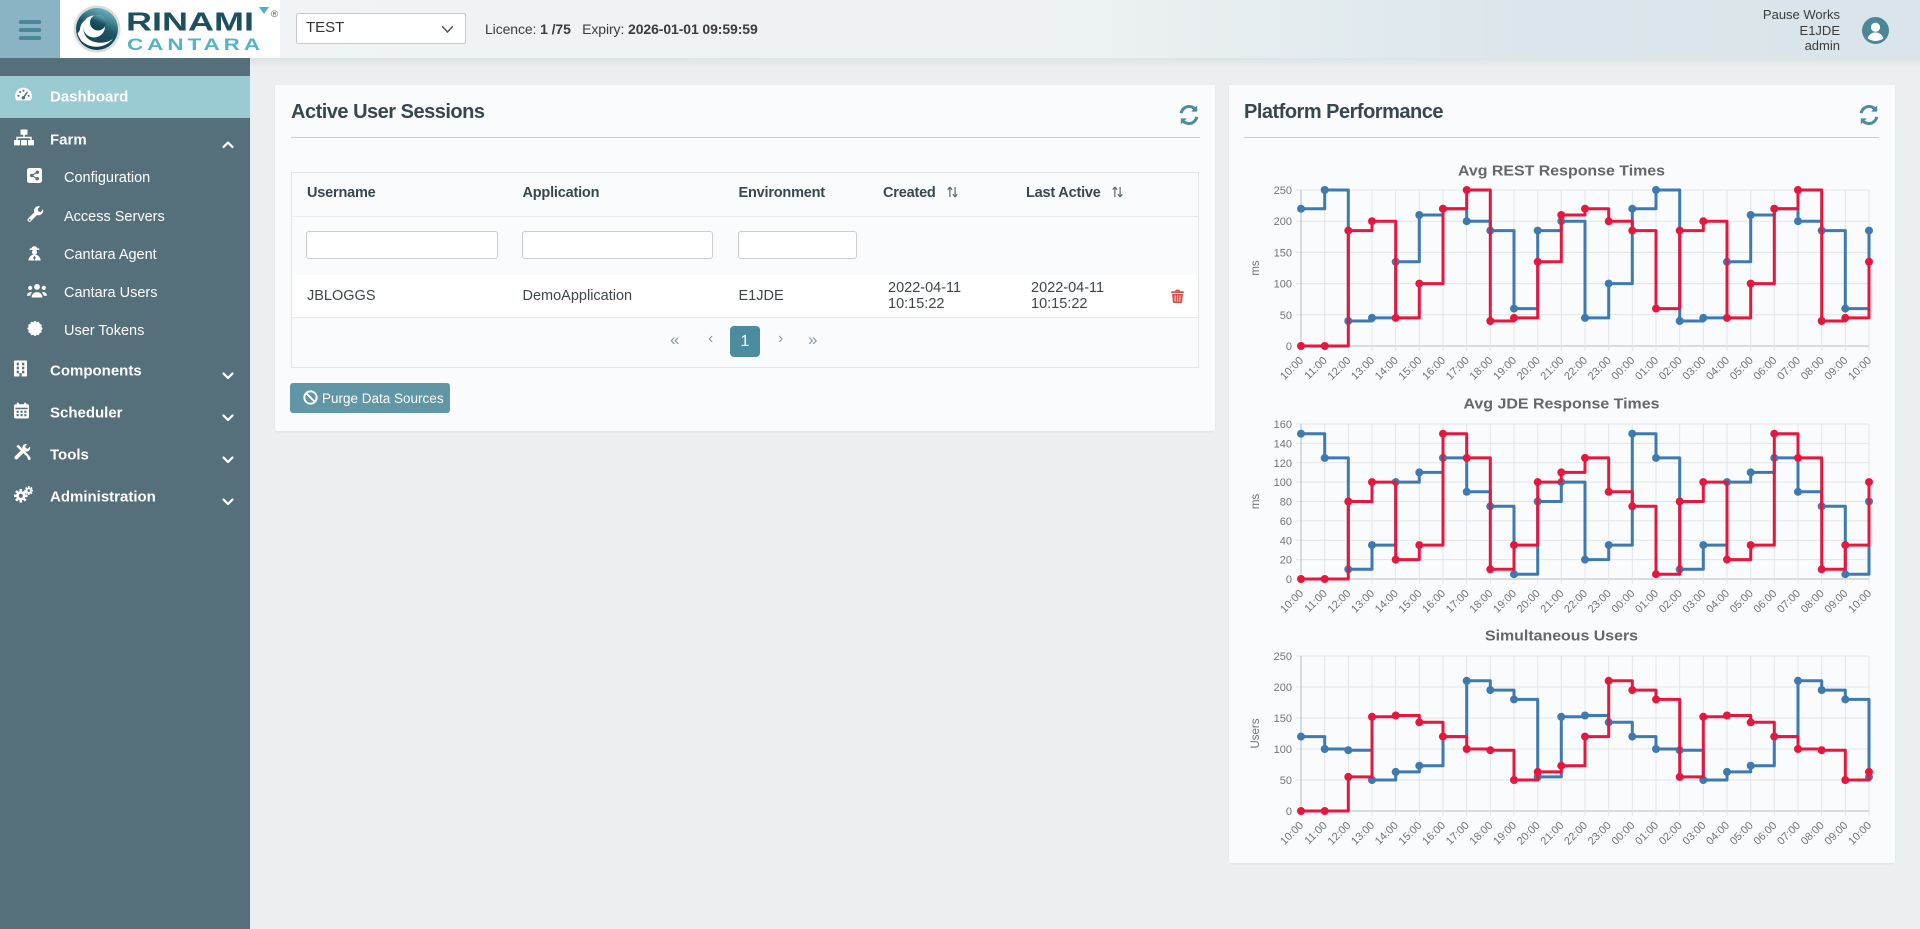 This screenshot has height=929, width=1920. I want to click on svg-text: Avg REST Response Times, so click(1561, 171).